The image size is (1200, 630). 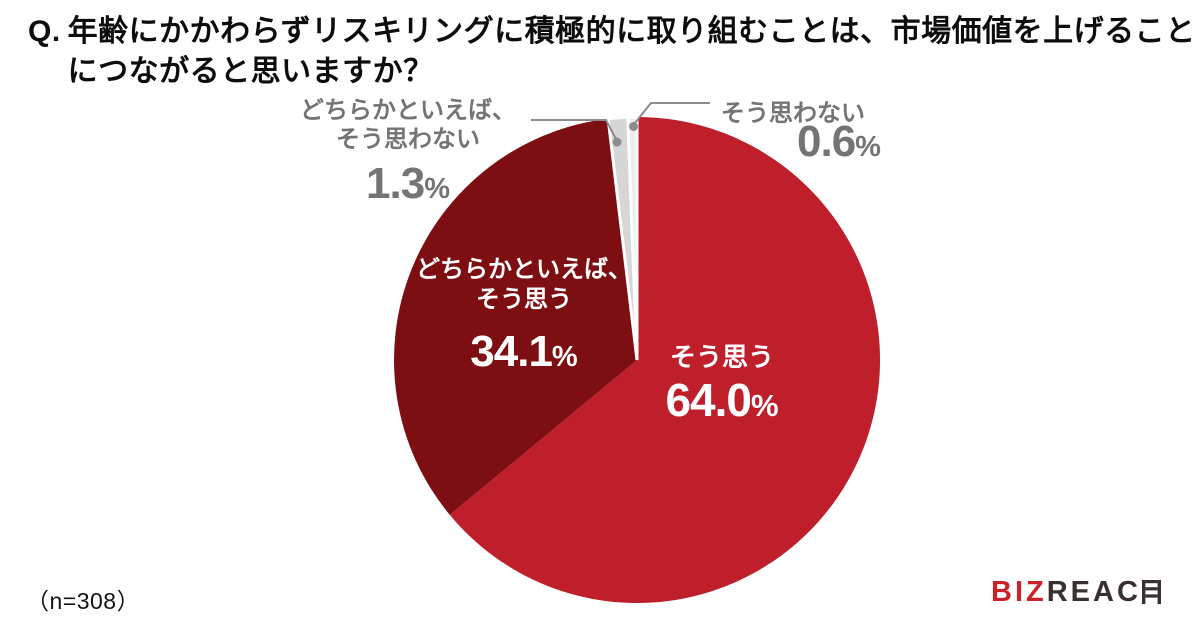 I want to click on slice-label-think: そう思う 64.0%, so click(x=722, y=385).